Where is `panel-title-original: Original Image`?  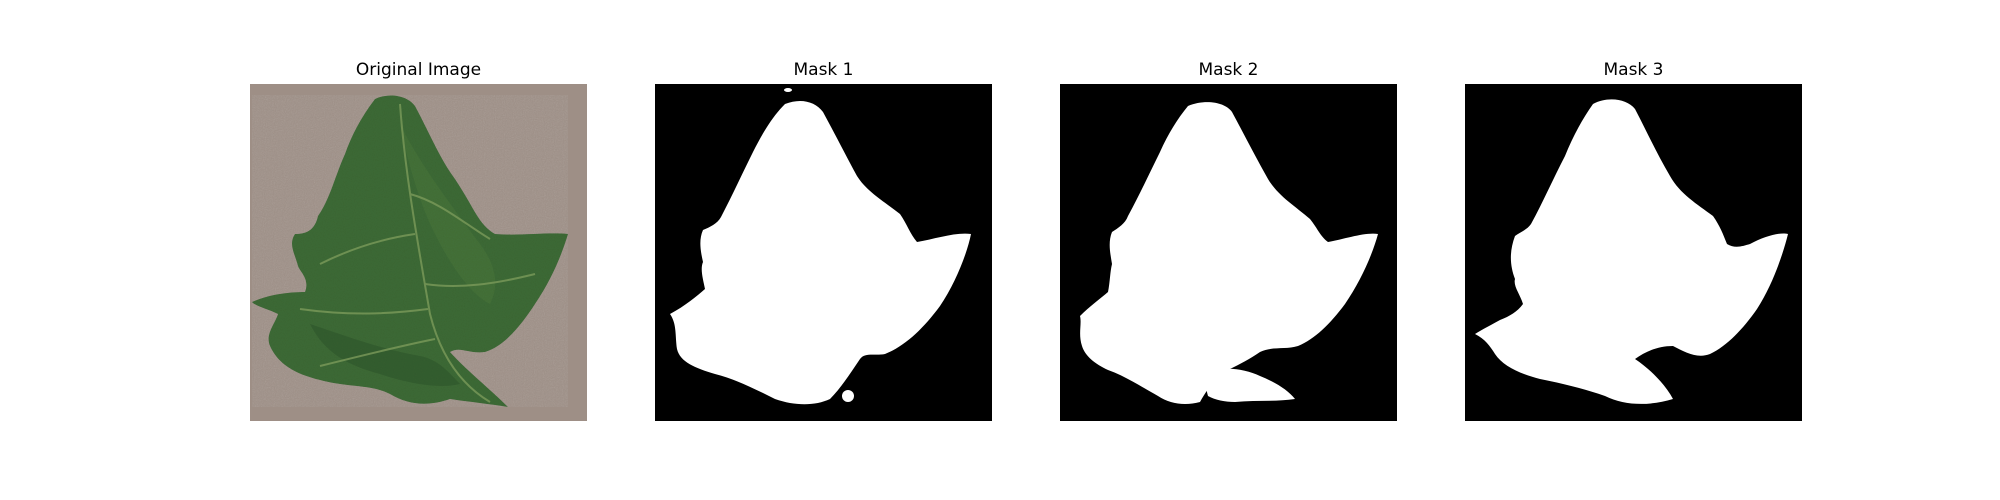 panel-title-original: Original Image is located at coordinates (418, 70).